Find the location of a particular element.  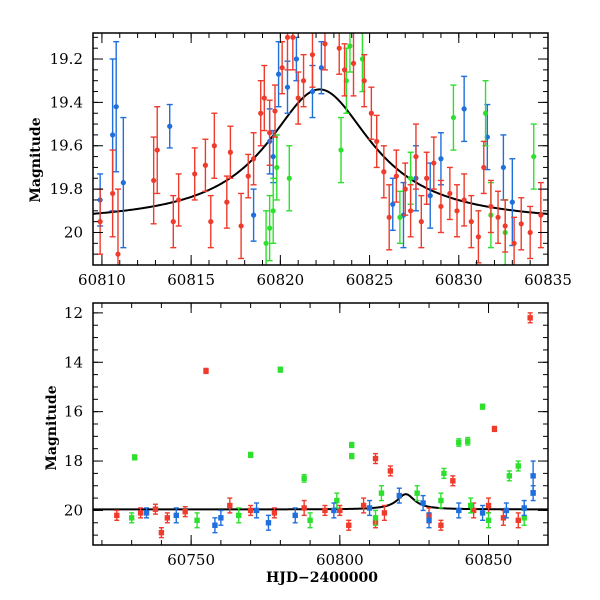

x-tick-label: 60815 is located at coordinates (191, 280).